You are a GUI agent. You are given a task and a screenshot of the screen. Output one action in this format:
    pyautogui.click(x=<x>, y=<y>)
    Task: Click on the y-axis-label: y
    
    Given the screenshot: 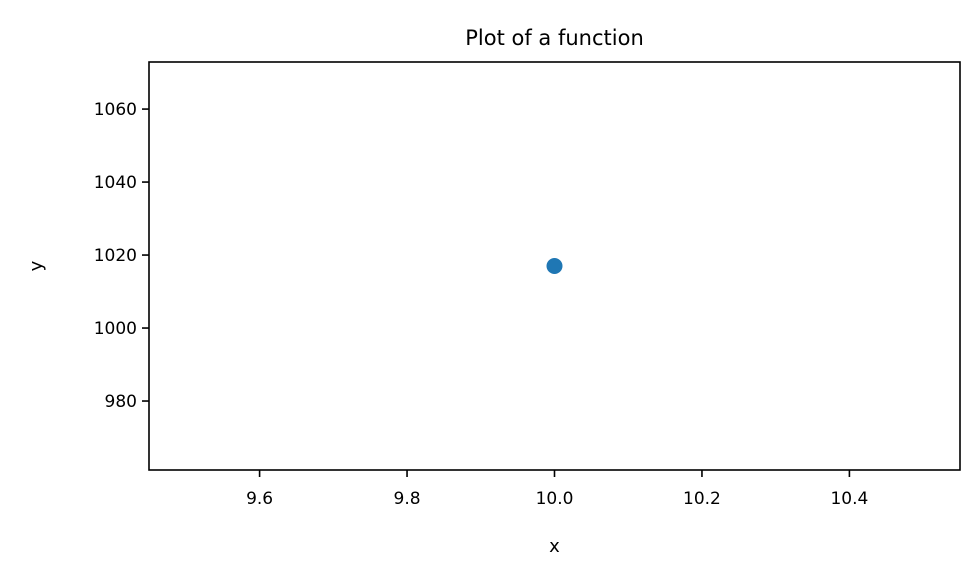 What is the action you would take?
    pyautogui.click(x=36, y=265)
    